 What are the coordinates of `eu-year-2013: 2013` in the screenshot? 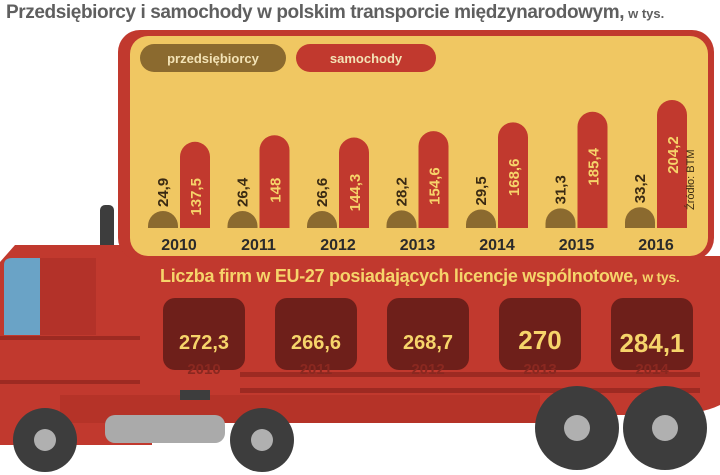 It's located at (539, 369).